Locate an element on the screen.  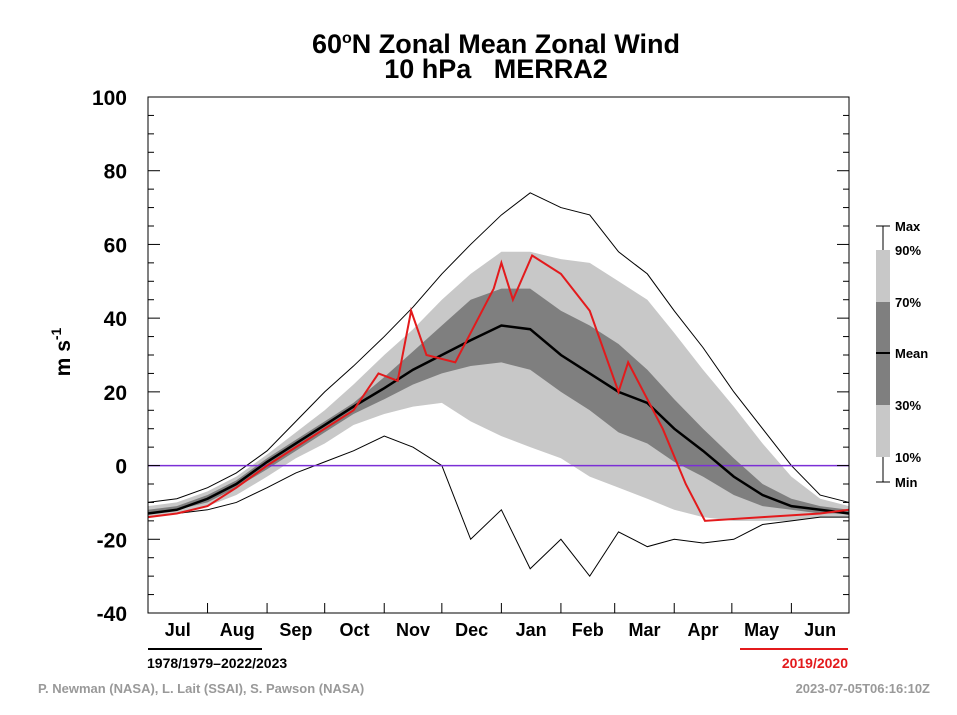
x-tick-label: Nov is located at coordinates (413, 630).